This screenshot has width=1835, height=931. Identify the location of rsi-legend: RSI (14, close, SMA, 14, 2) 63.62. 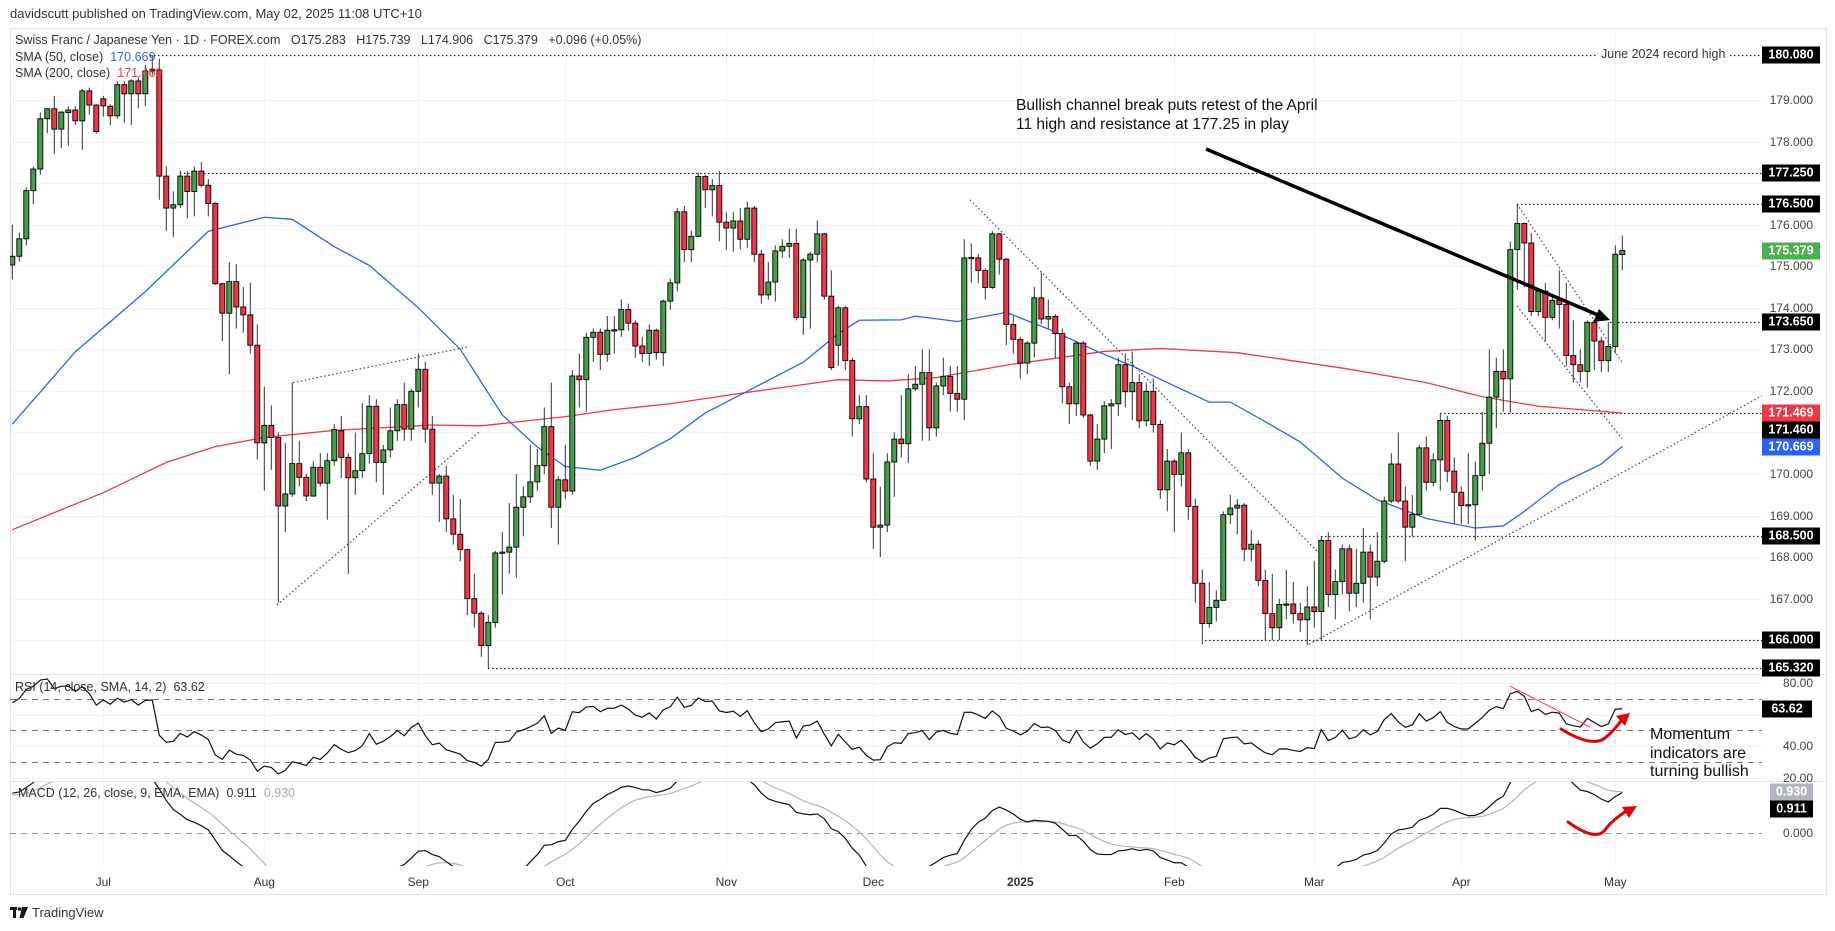
(113, 687).